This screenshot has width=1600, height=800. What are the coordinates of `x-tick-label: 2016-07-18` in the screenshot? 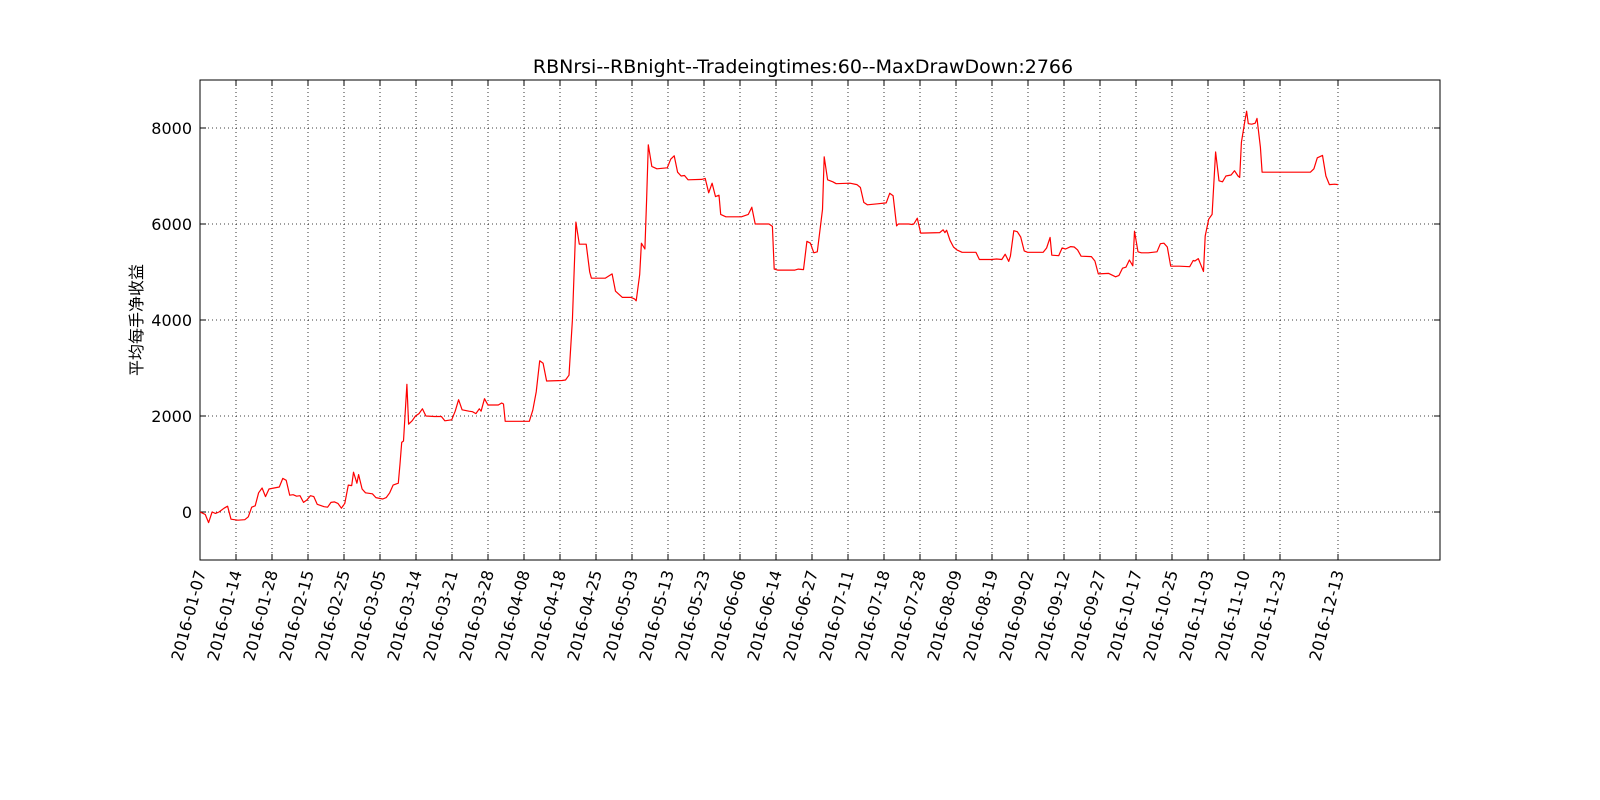 It's located at (872, 615).